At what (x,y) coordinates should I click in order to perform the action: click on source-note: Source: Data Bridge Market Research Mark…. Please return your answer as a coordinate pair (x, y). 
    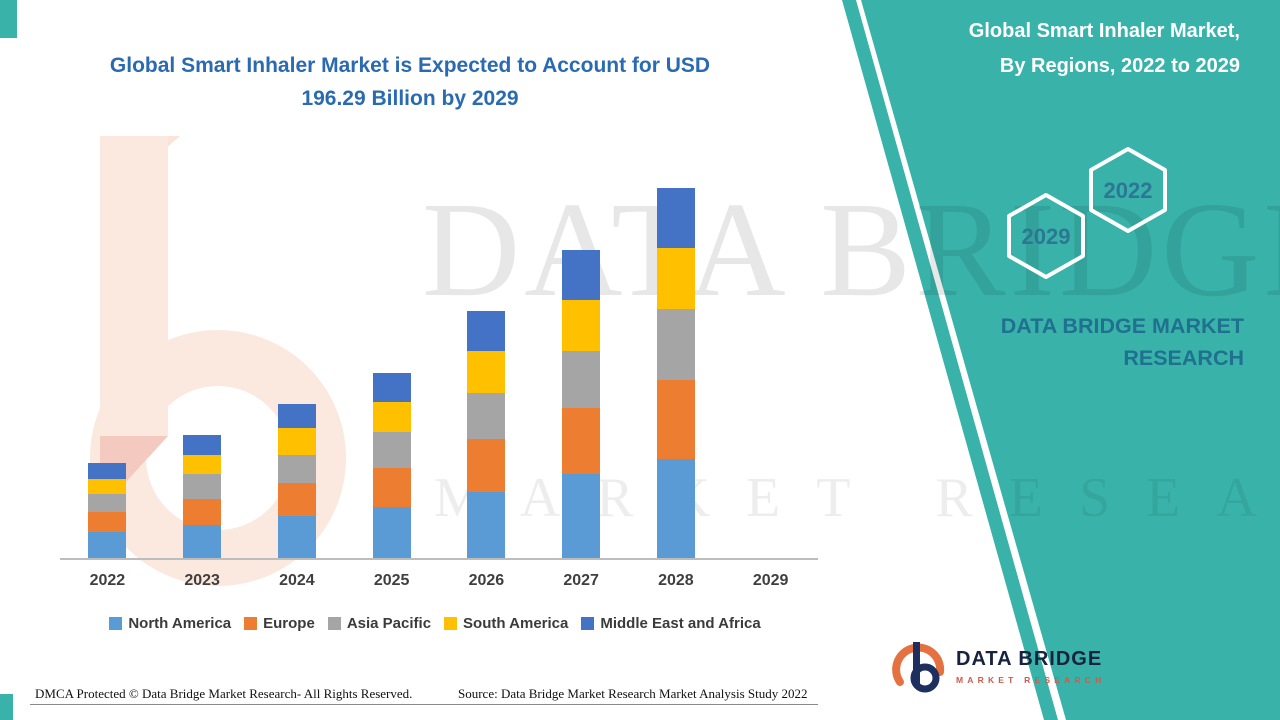
    Looking at the image, I should click on (633, 693).